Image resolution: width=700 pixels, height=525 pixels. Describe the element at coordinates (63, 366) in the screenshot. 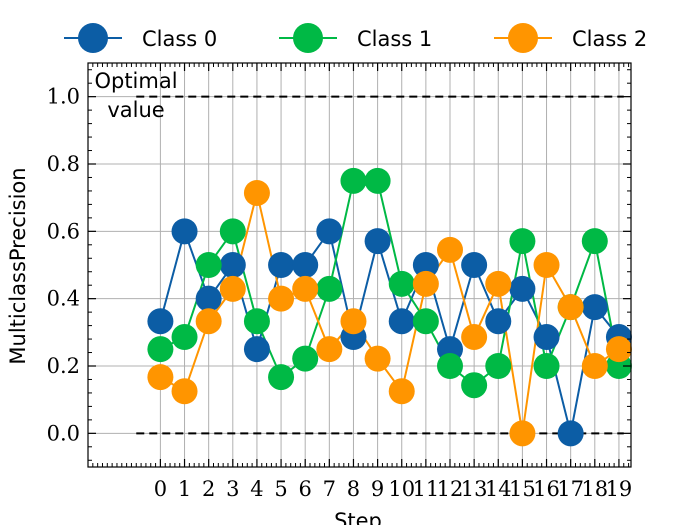

I see `y-tick-label: 0.2` at that location.